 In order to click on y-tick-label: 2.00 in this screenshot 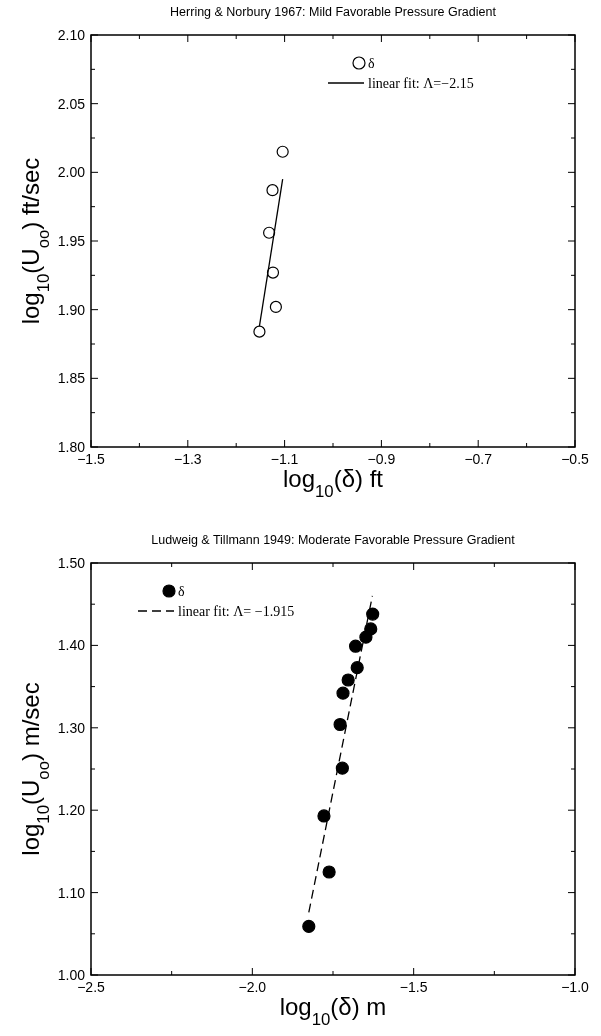, I will do `click(71, 172)`.